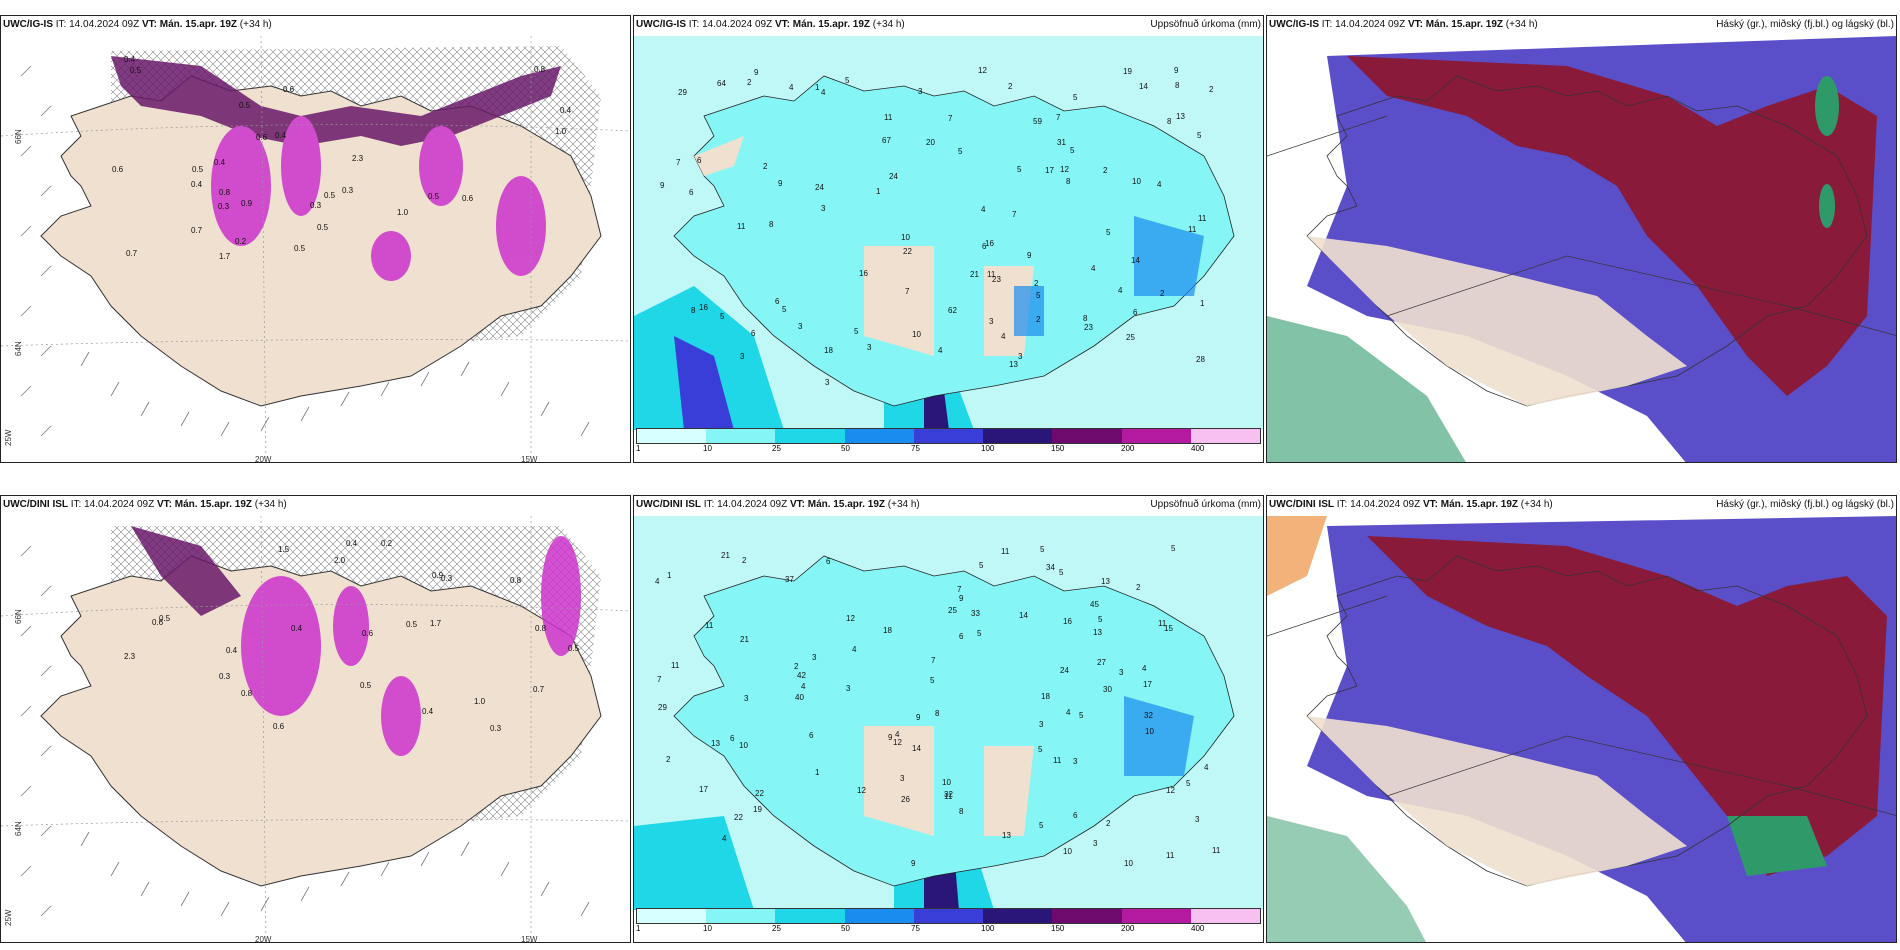 Image resolution: width=1900 pixels, height=950 pixels. I want to click on value-label: 16, so click(863, 273).